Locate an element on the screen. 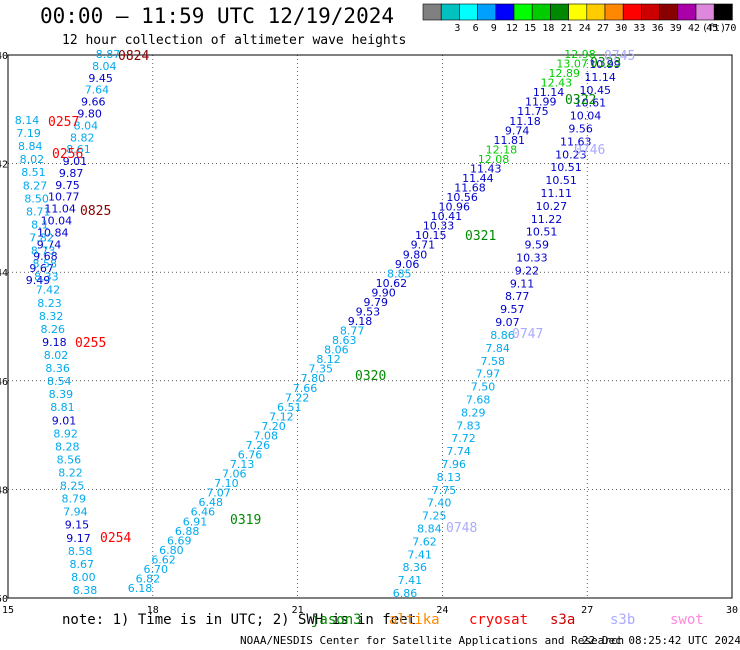  wave-height-reading: 9.79 is located at coordinates (375, 302).